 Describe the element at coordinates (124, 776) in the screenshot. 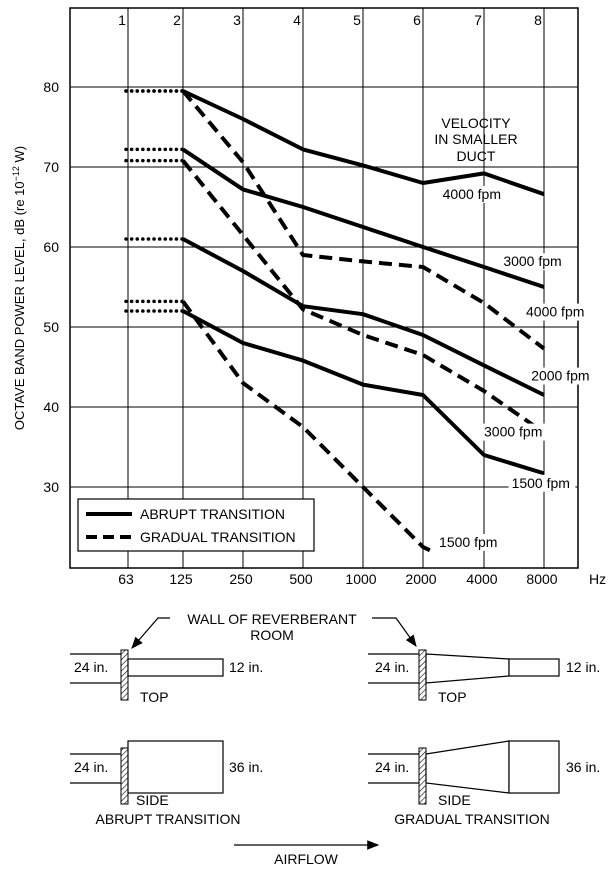

I see `wall-abrupt-side` at that location.